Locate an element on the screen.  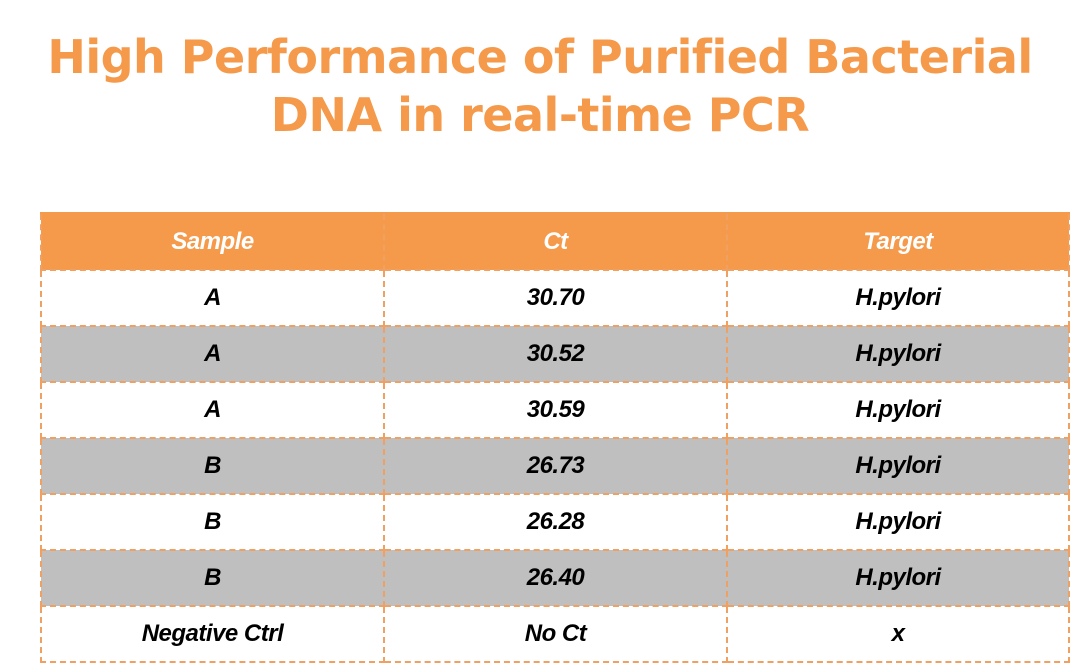
cell-ct: 26.28 is located at coordinates (555, 522).